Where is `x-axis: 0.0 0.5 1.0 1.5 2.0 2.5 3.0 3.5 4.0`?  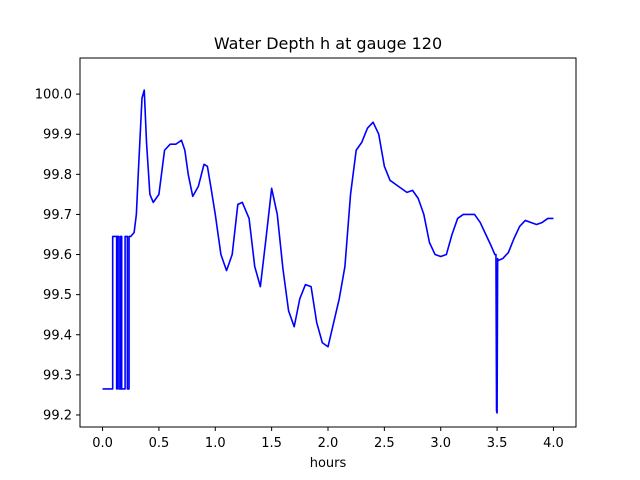
x-axis: 0.0 0.5 1.0 1.5 2.0 2.5 3.0 3.5 4.0 is located at coordinates (328, 439).